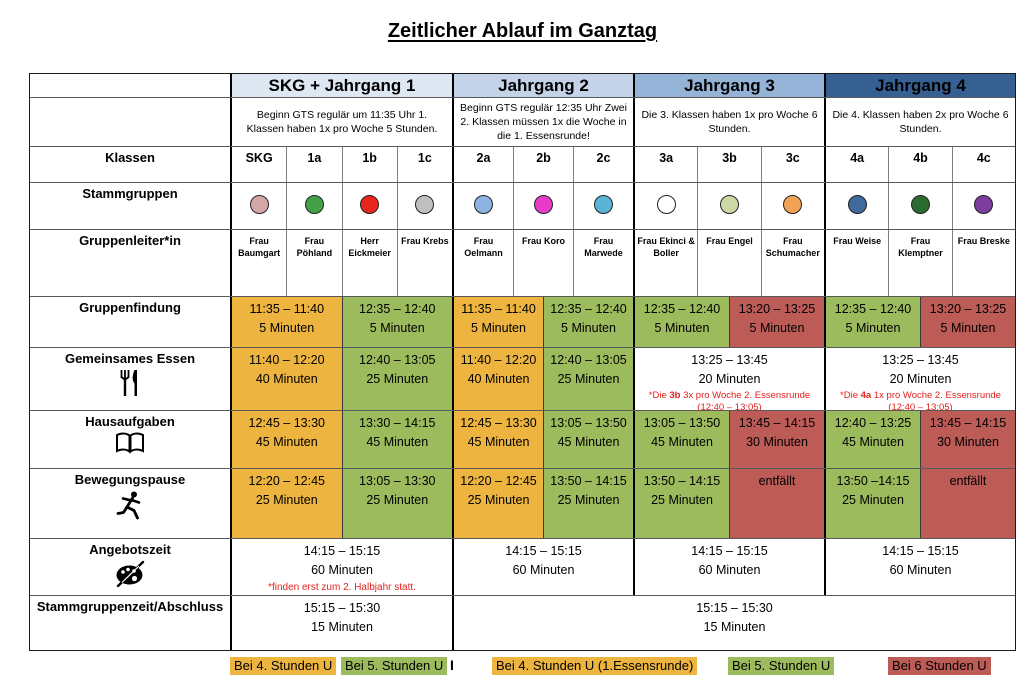 Image resolution: width=1024 pixels, height=690 pixels. I want to click on klasse-header: 4c, so click(983, 164).